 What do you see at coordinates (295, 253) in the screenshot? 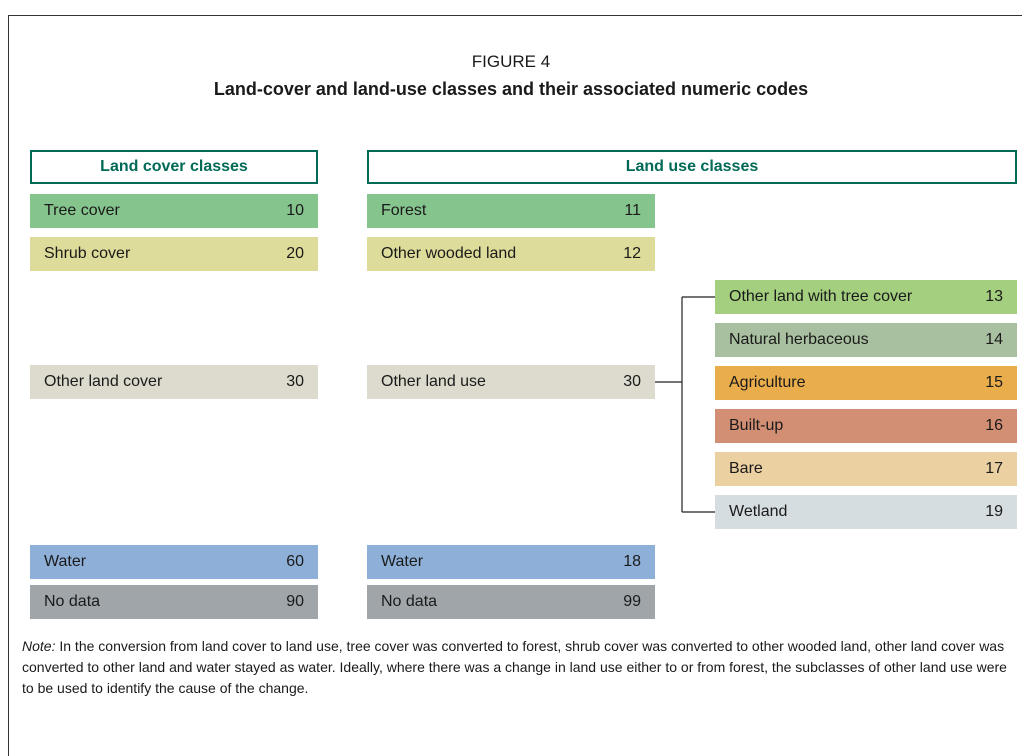
I see `class-code: 20` at bounding box center [295, 253].